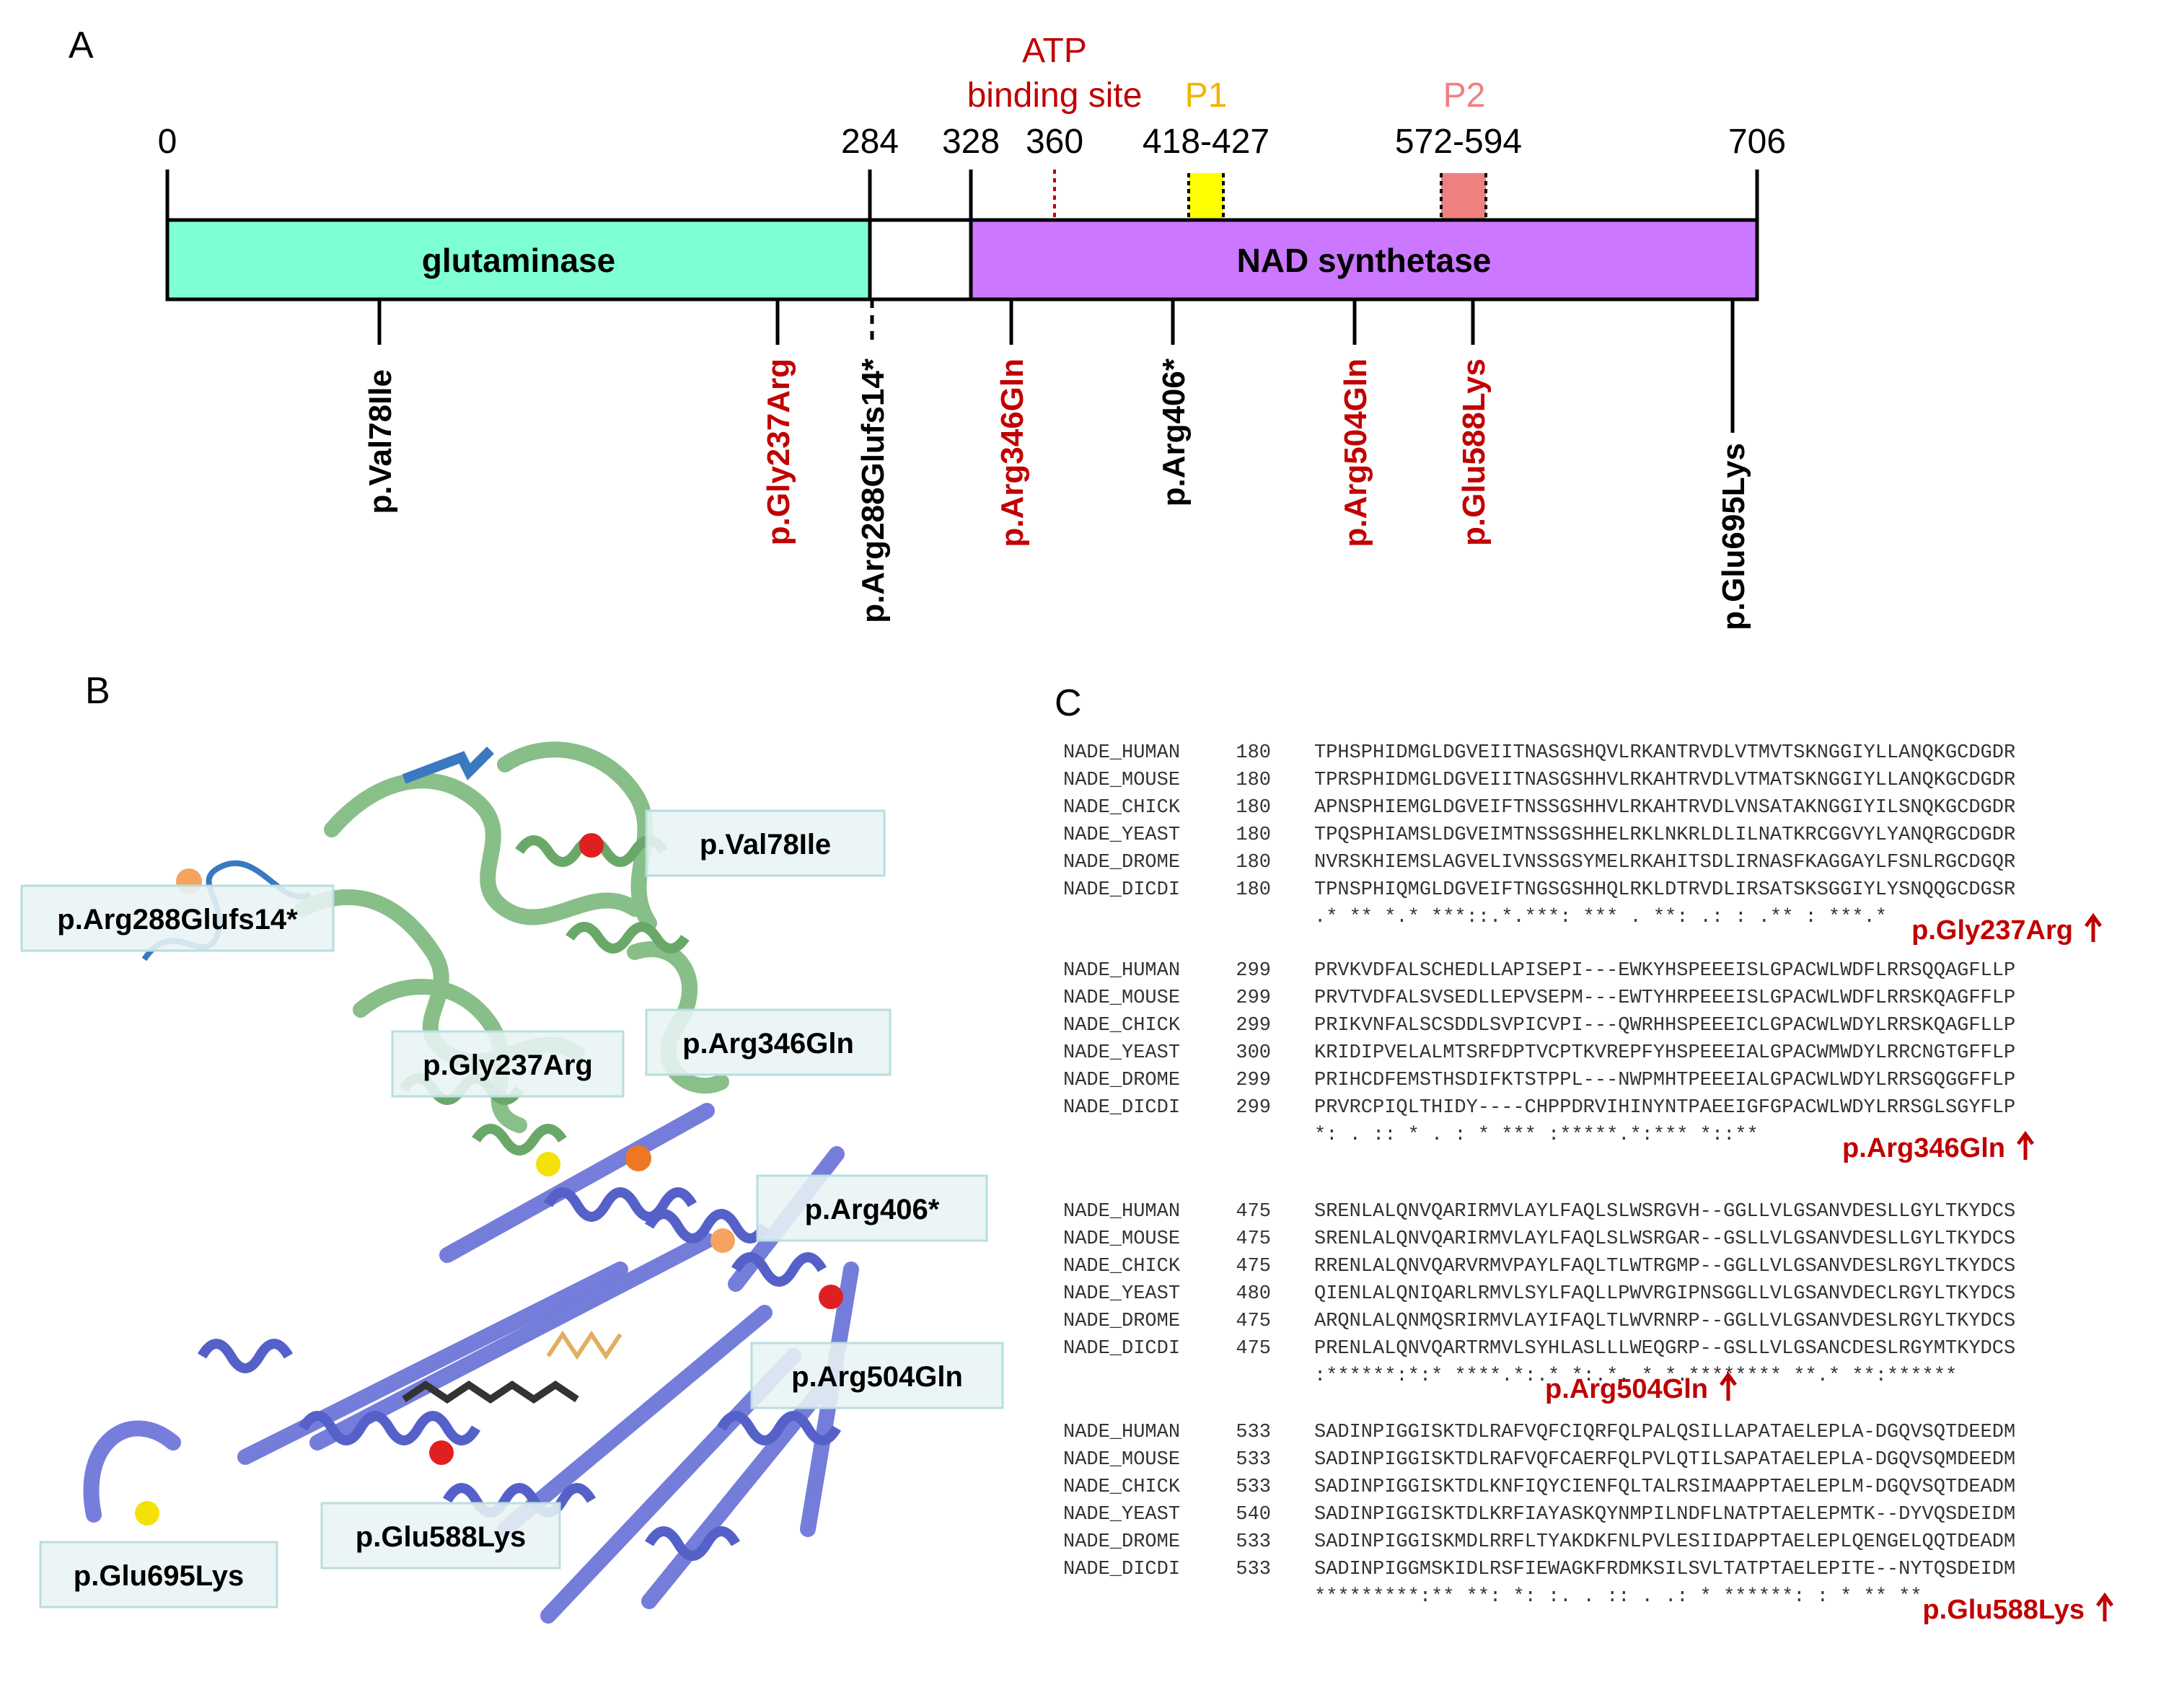 Image resolution: width=2174 pixels, height=1708 pixels. I want to click on p2-label: P2, so click(1464, 95).